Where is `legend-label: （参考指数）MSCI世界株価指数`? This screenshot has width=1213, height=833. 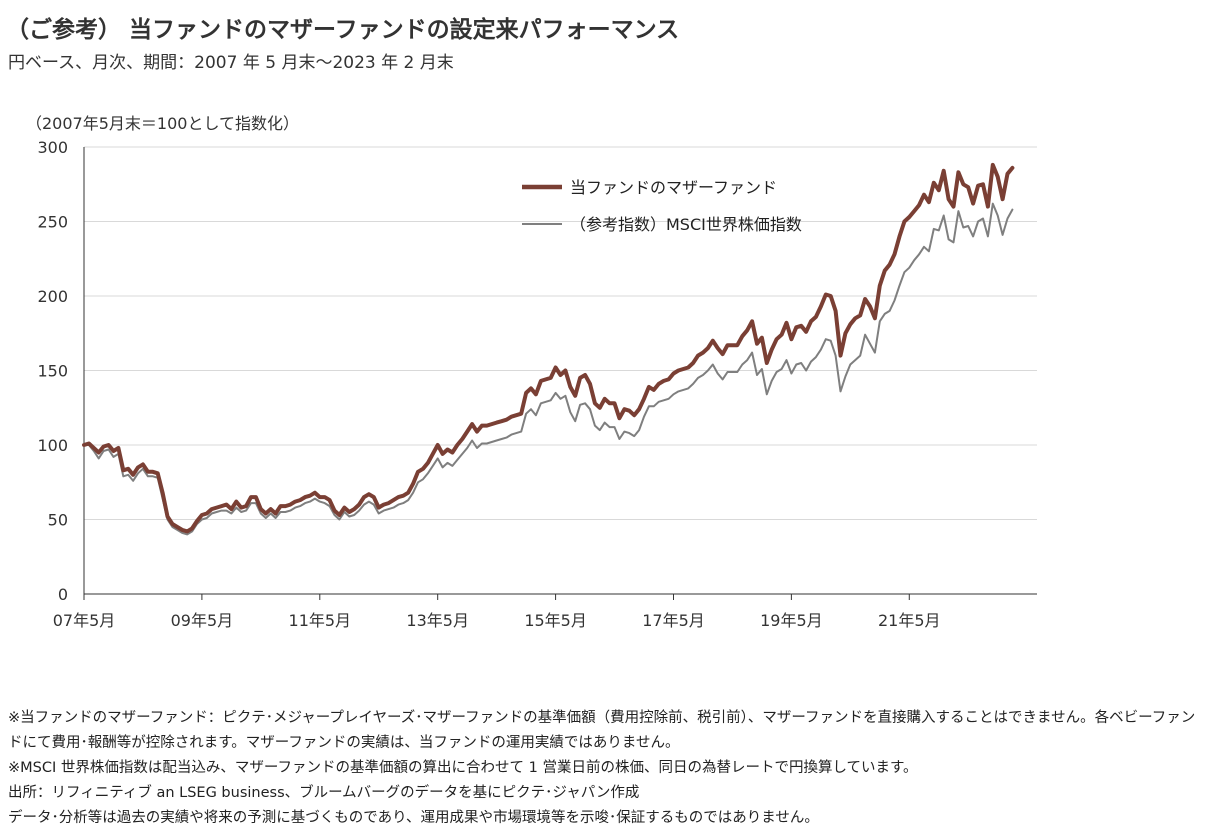 legend-label: （参考指数）MSCI世界株価指数 is located at coordinates (686, 224).